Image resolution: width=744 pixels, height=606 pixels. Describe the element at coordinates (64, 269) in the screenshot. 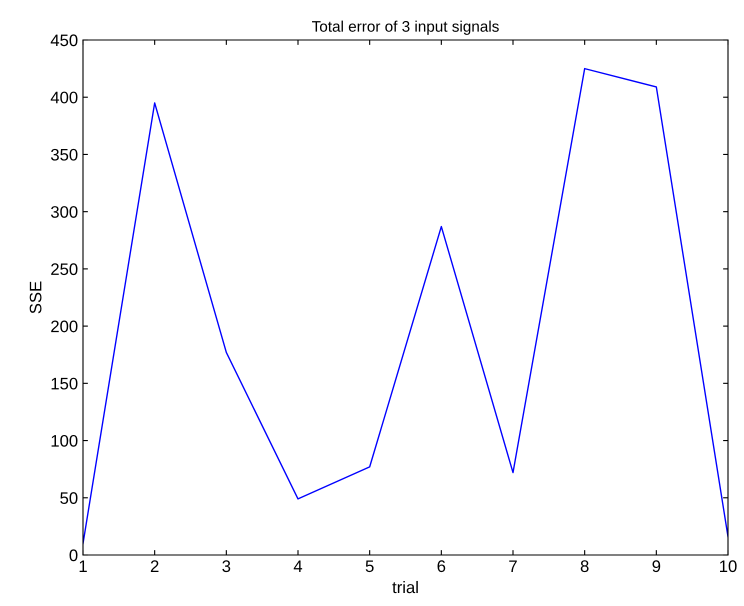

I see `y-tick-label: 250` at that location.